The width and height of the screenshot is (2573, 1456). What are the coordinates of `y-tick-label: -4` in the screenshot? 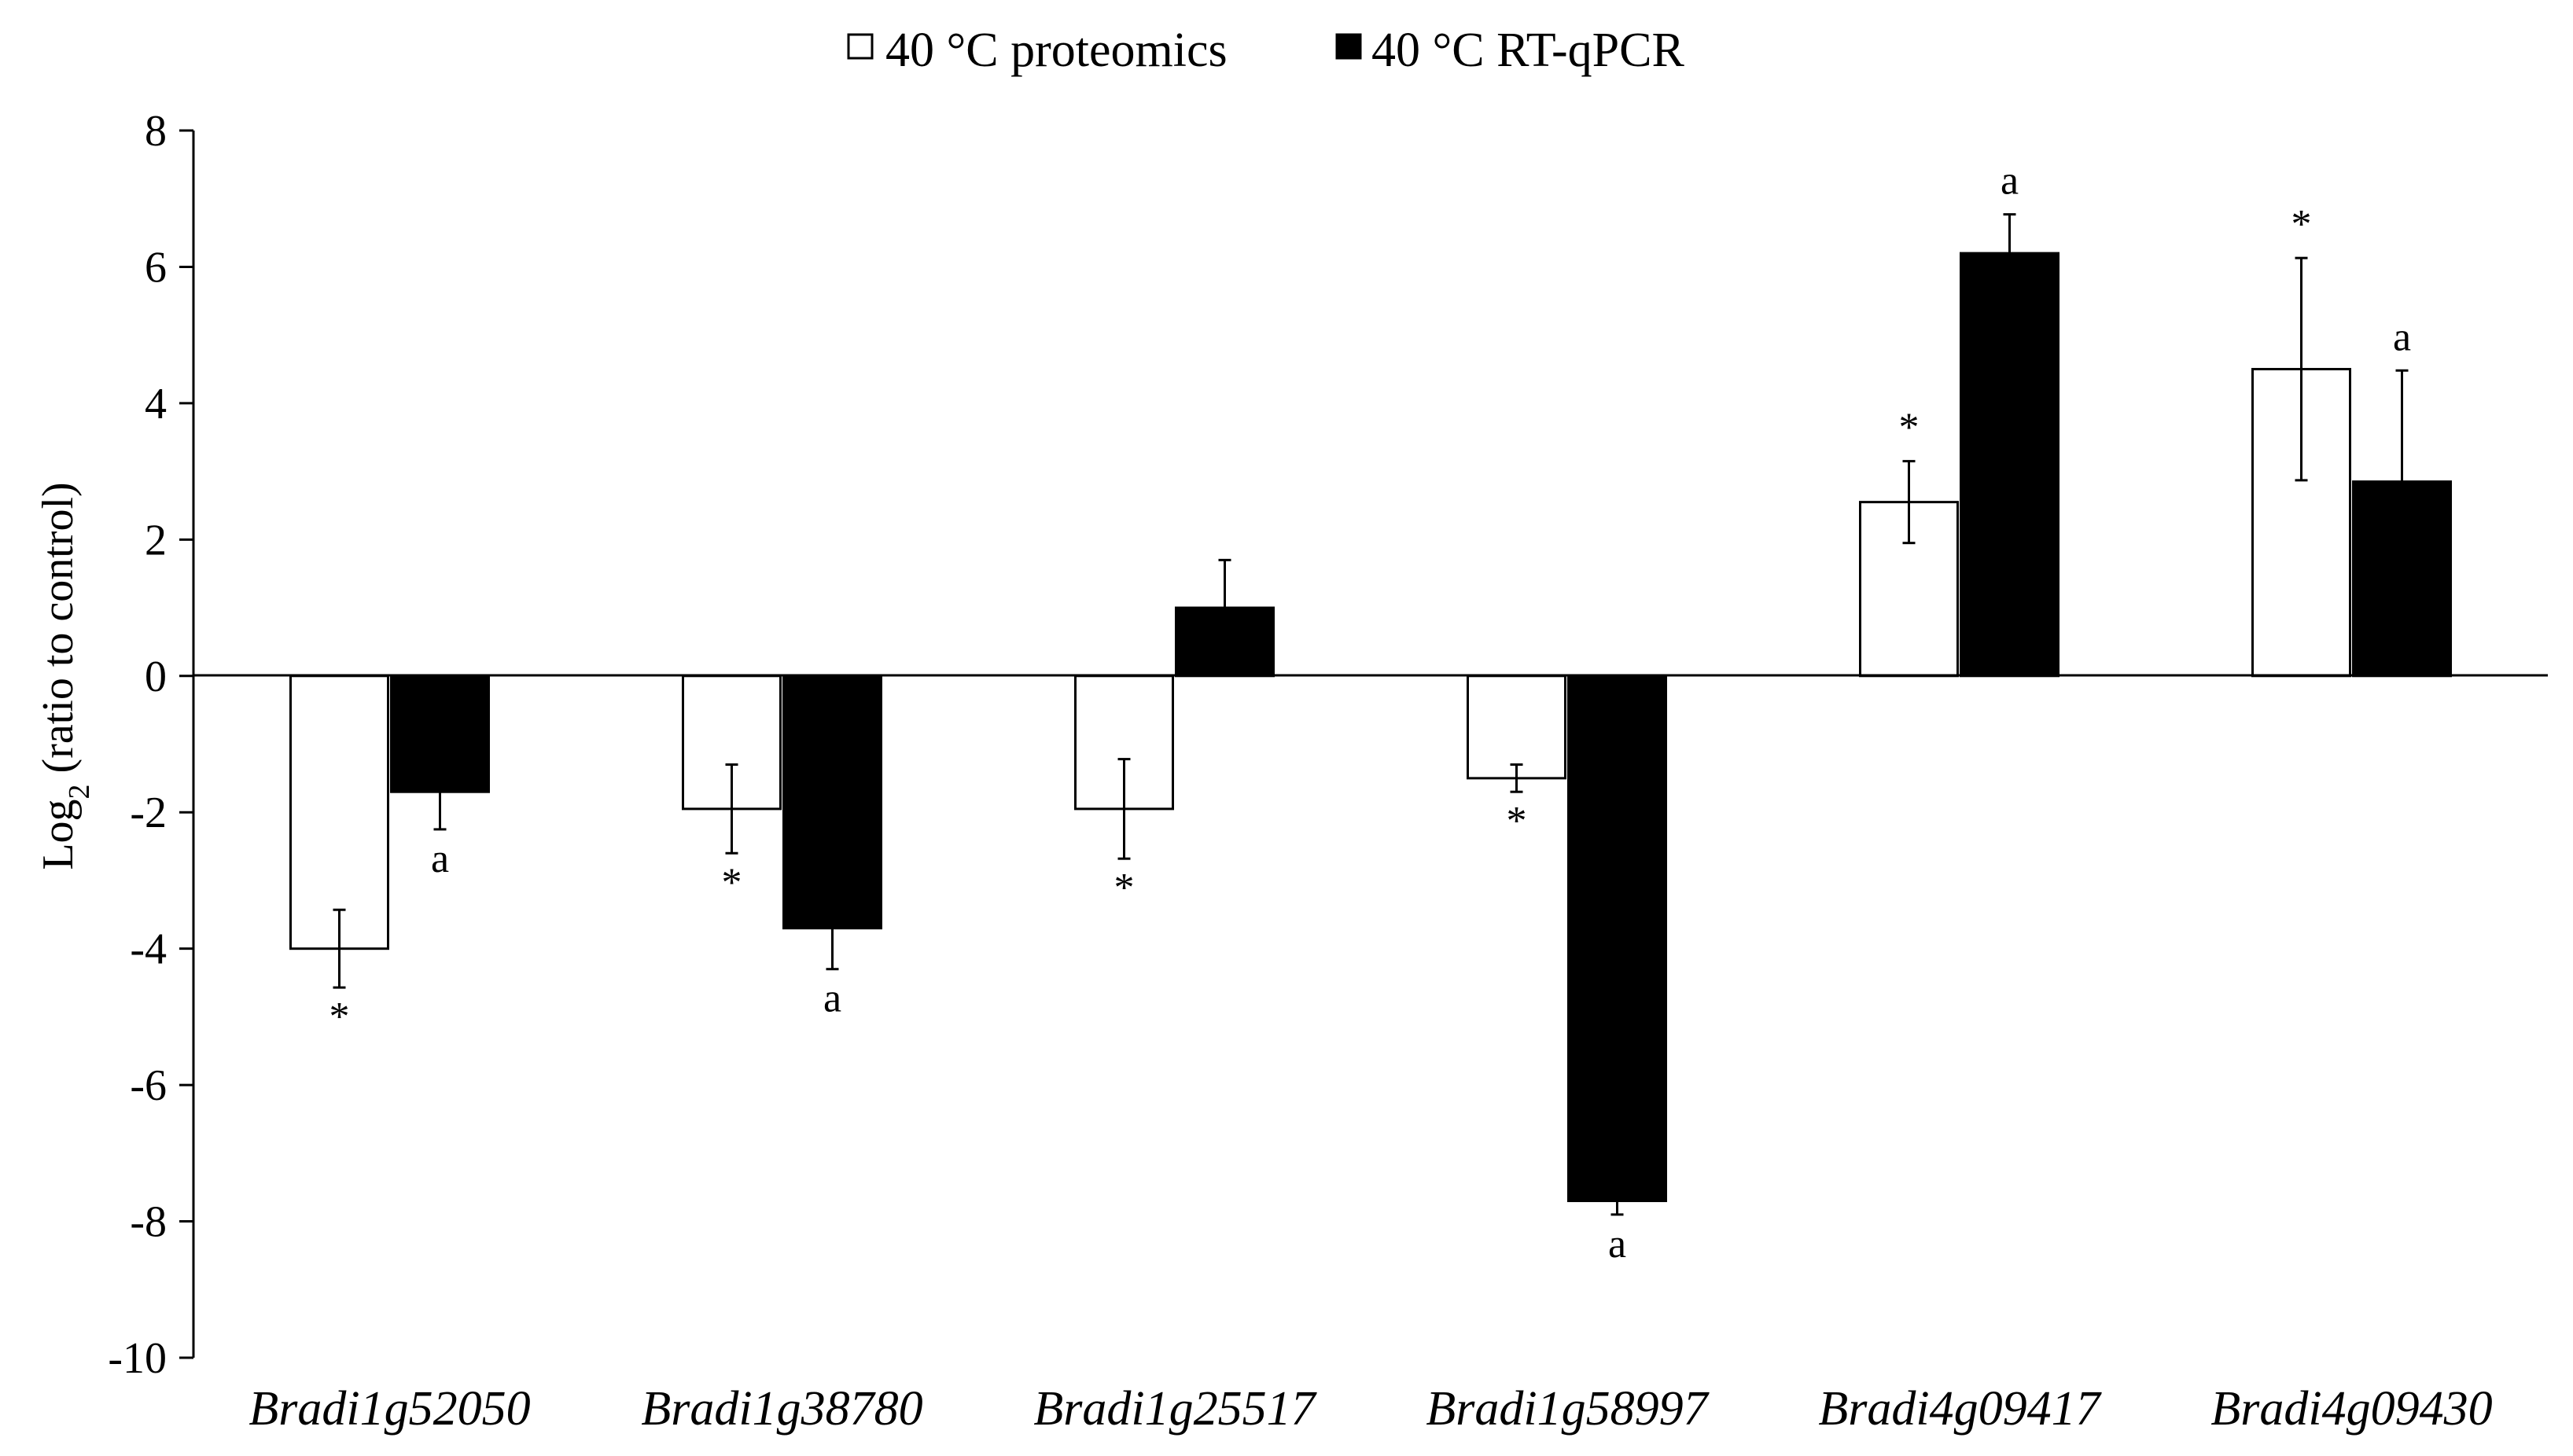 It's located at (148, 949).